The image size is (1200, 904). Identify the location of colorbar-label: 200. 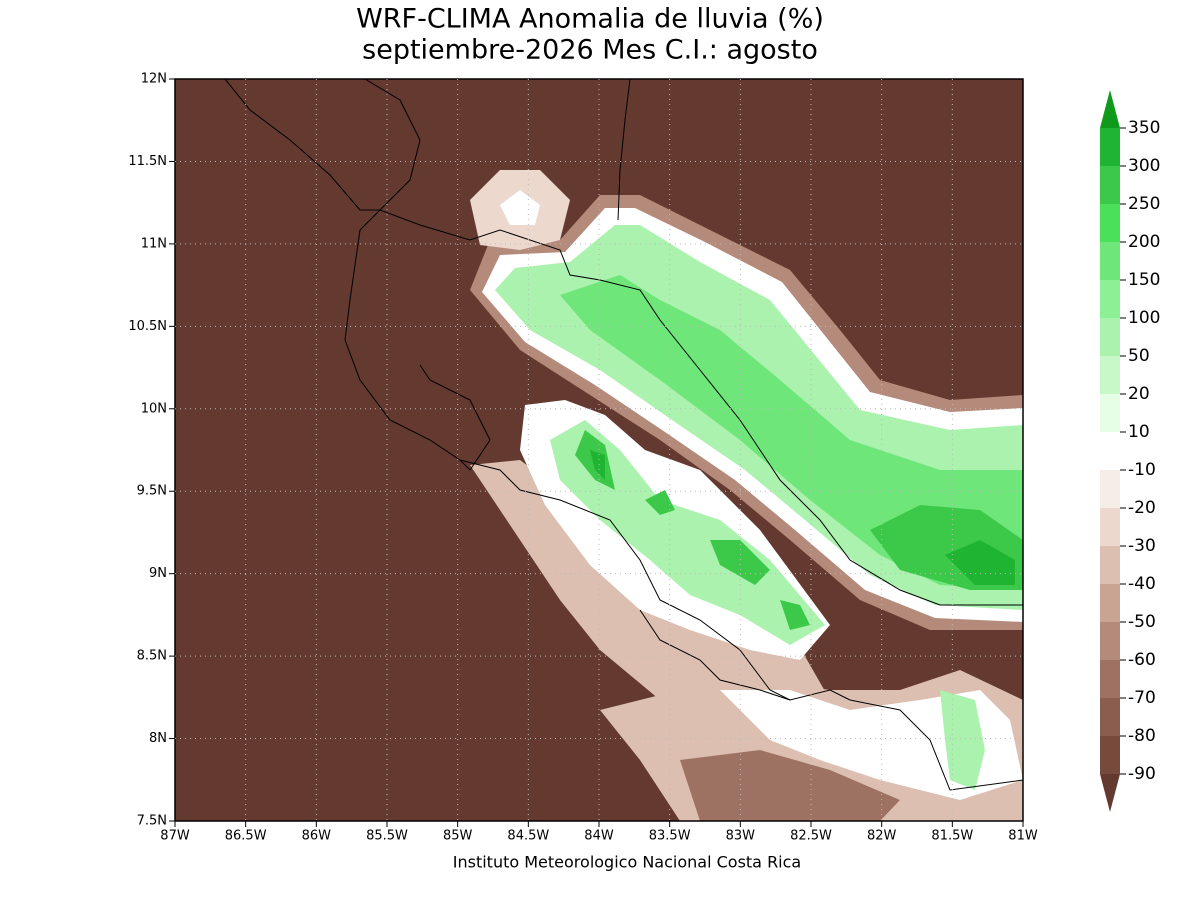
(1144, 242).